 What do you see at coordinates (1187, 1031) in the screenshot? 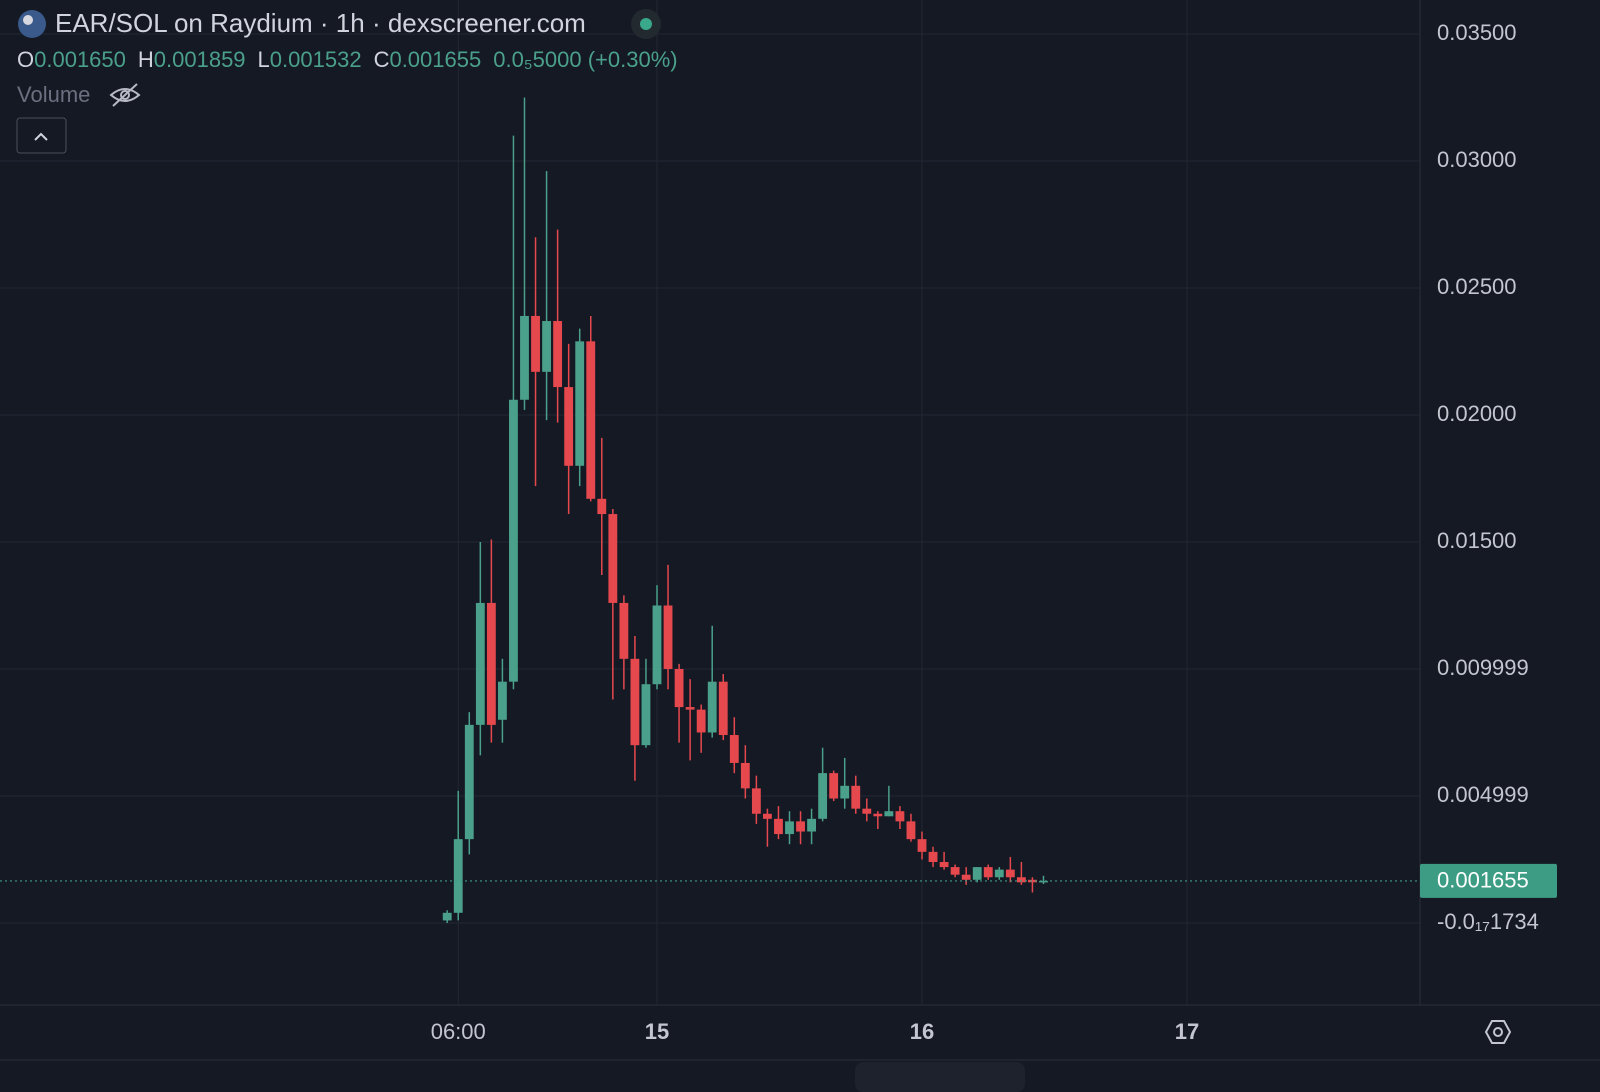
I see `x-tick-label: 17` at bounding box center [1187, 1031].